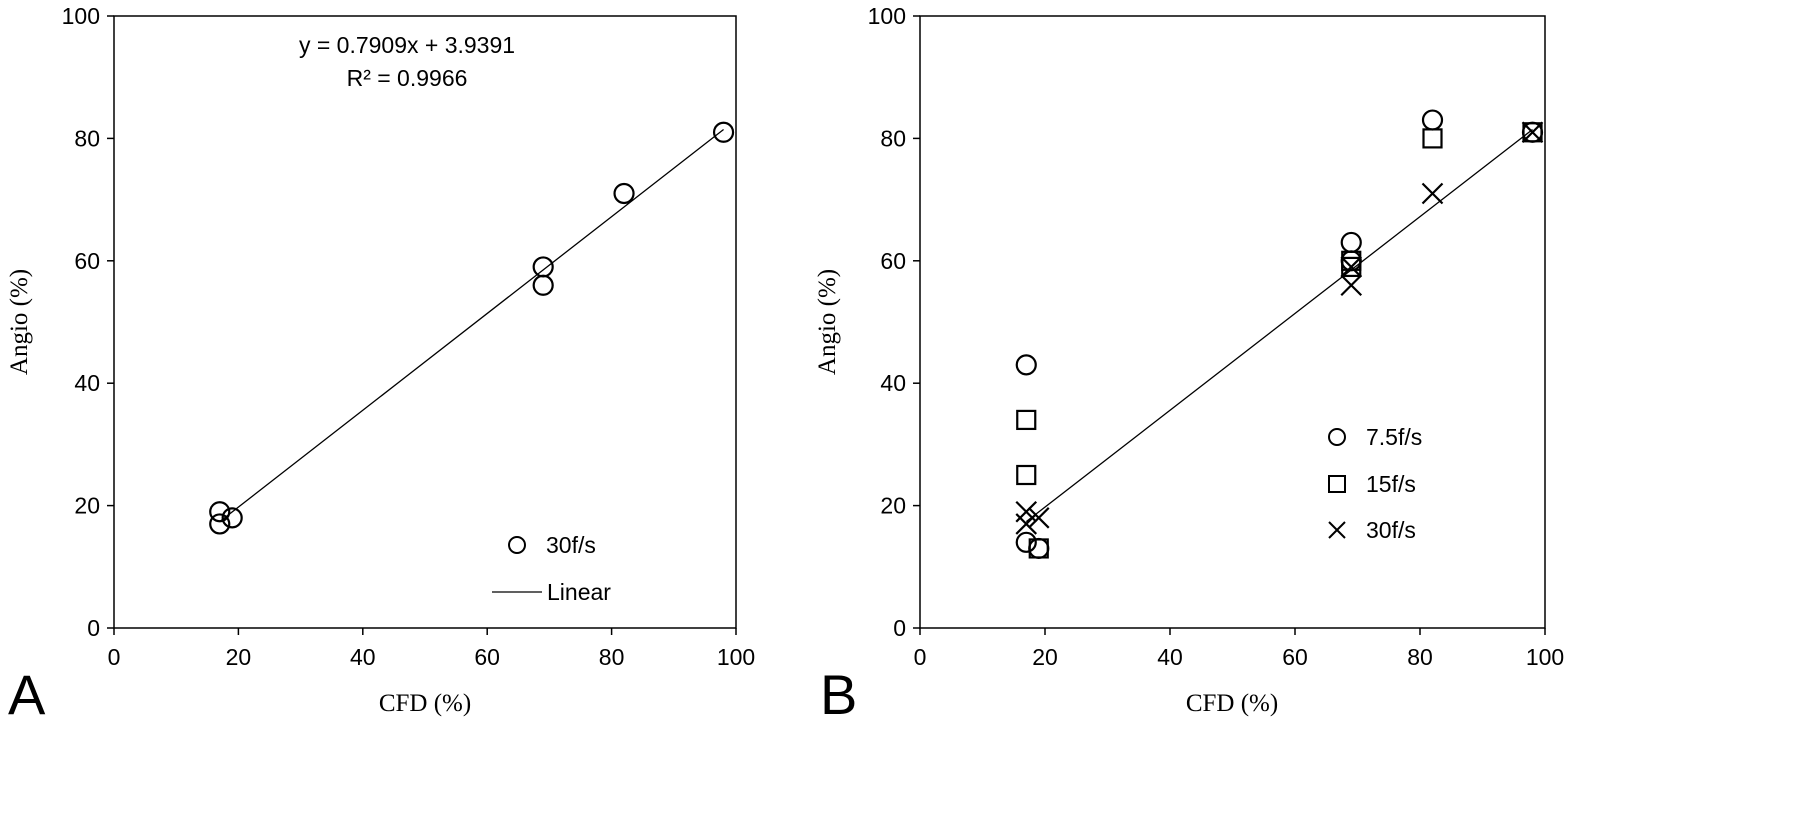  Describe the element at coordinates (838, 694) in the screenshot. I see `panel-label-b: B` at that location.